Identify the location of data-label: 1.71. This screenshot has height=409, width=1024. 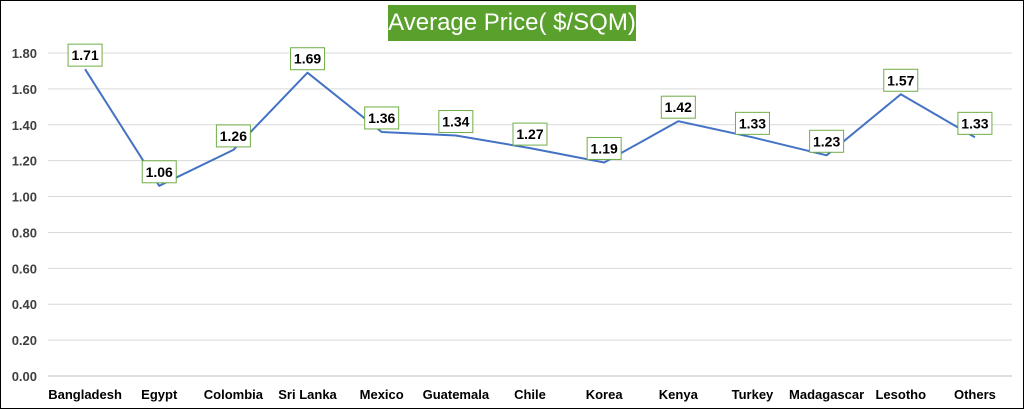
(85, 55).